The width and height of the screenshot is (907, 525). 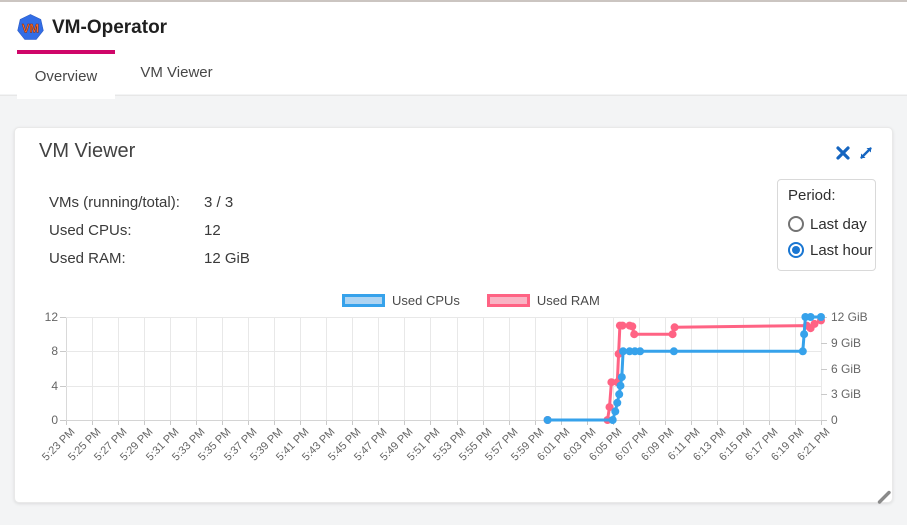 I want to click on chart-series-layer, so click(x=684, y=368).